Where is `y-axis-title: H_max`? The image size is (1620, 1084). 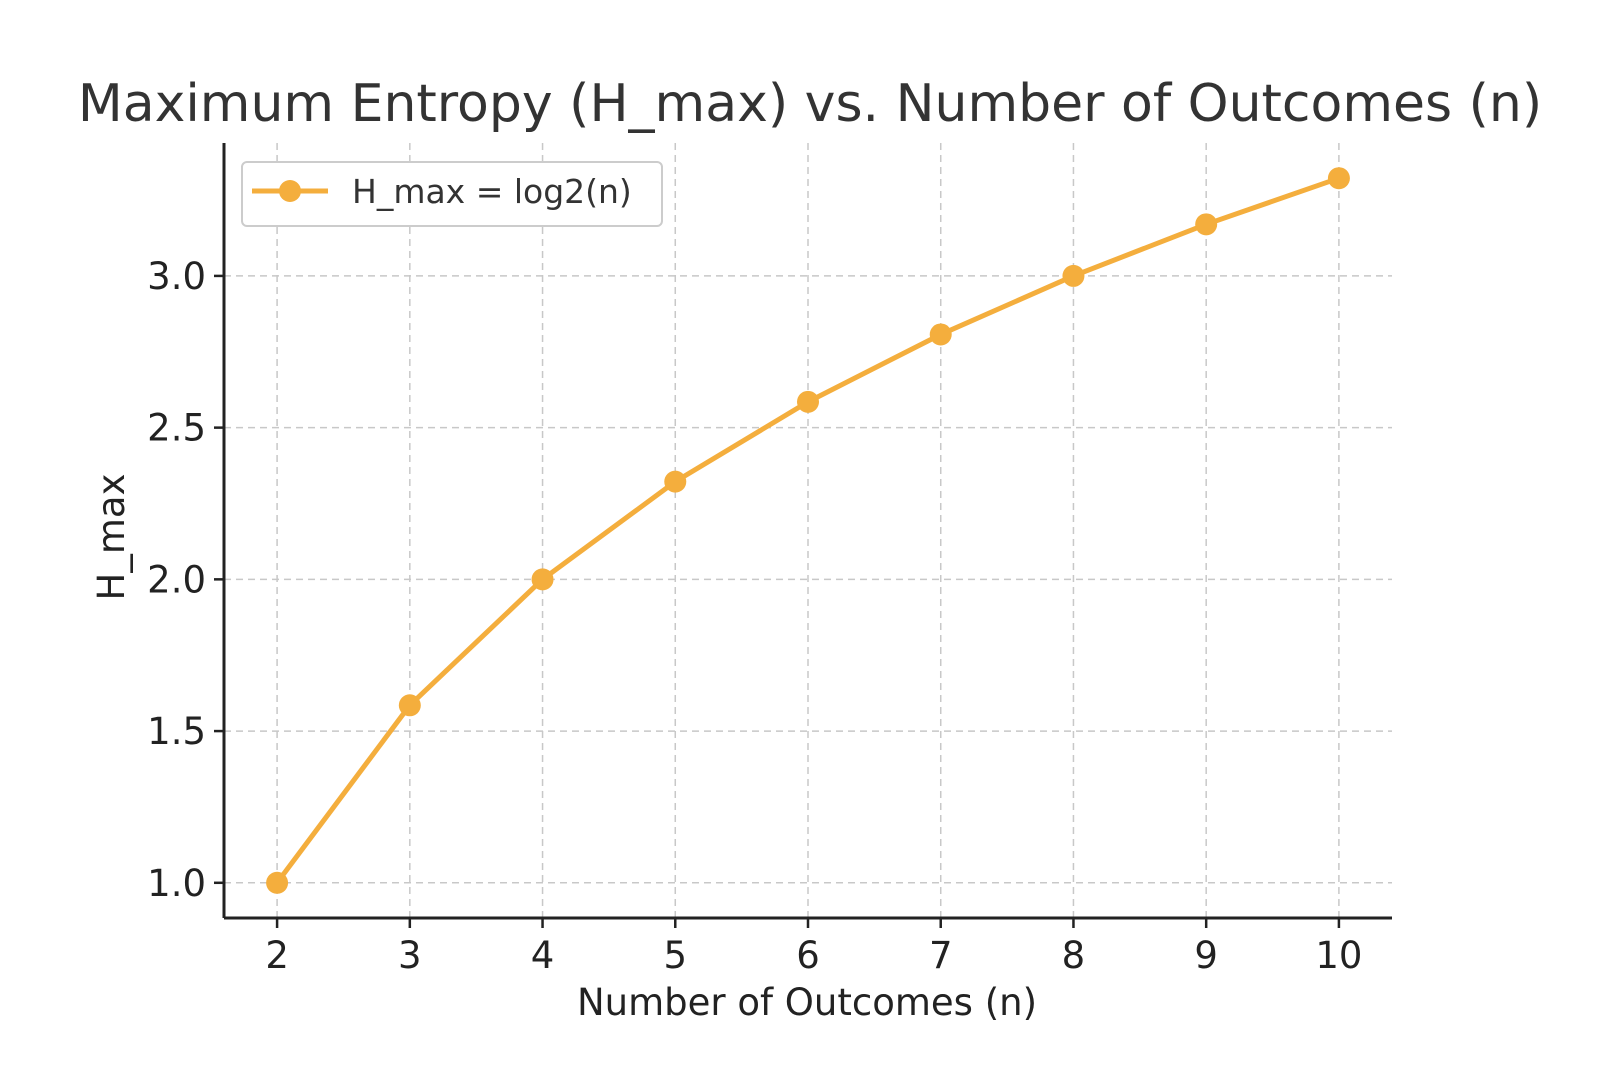
y-axis-title: H_max is located at coordinates (111, 537).